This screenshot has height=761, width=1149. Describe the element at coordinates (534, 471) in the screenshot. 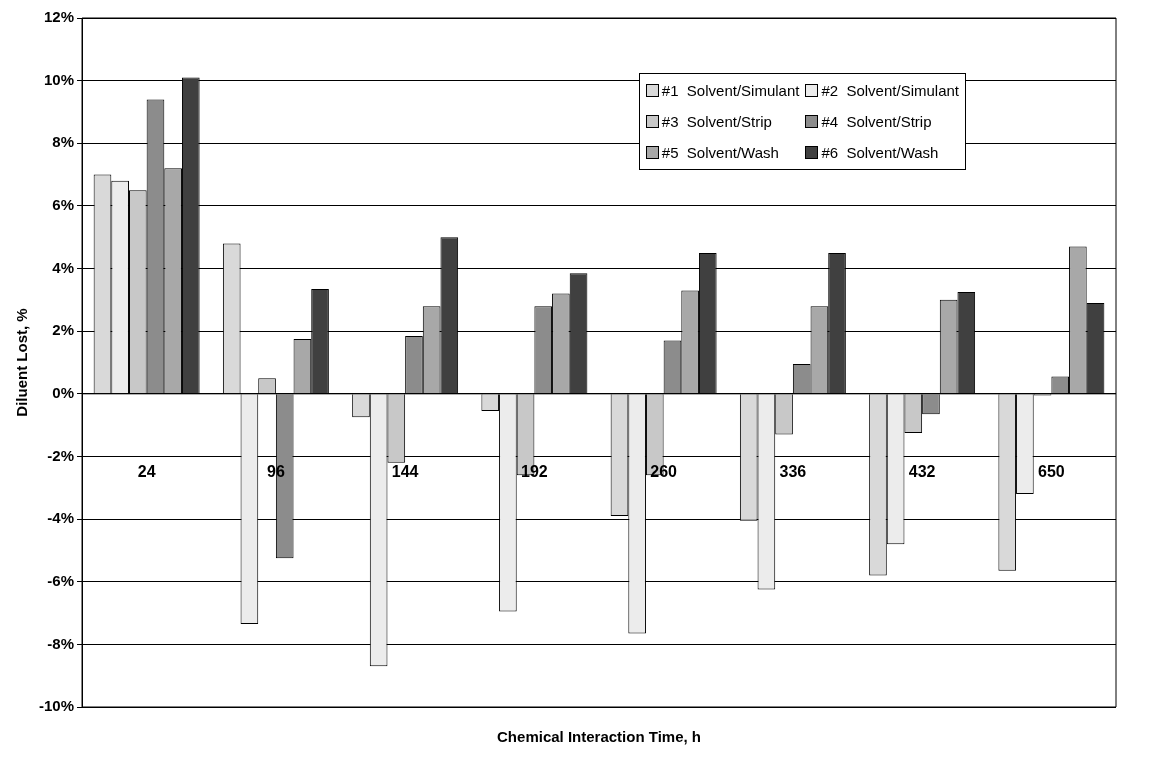

I see `x-tick-label: 192` at that location.